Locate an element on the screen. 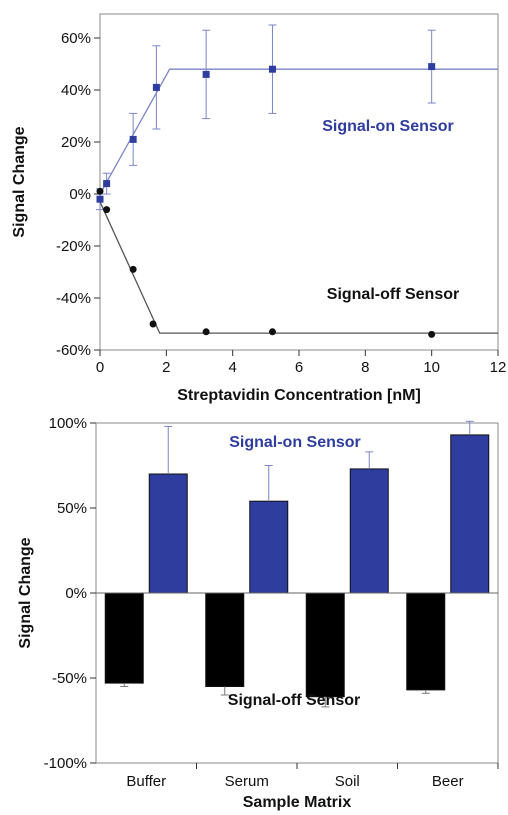  top-x-tick-label: 4 is located at coordinates (232, 367).